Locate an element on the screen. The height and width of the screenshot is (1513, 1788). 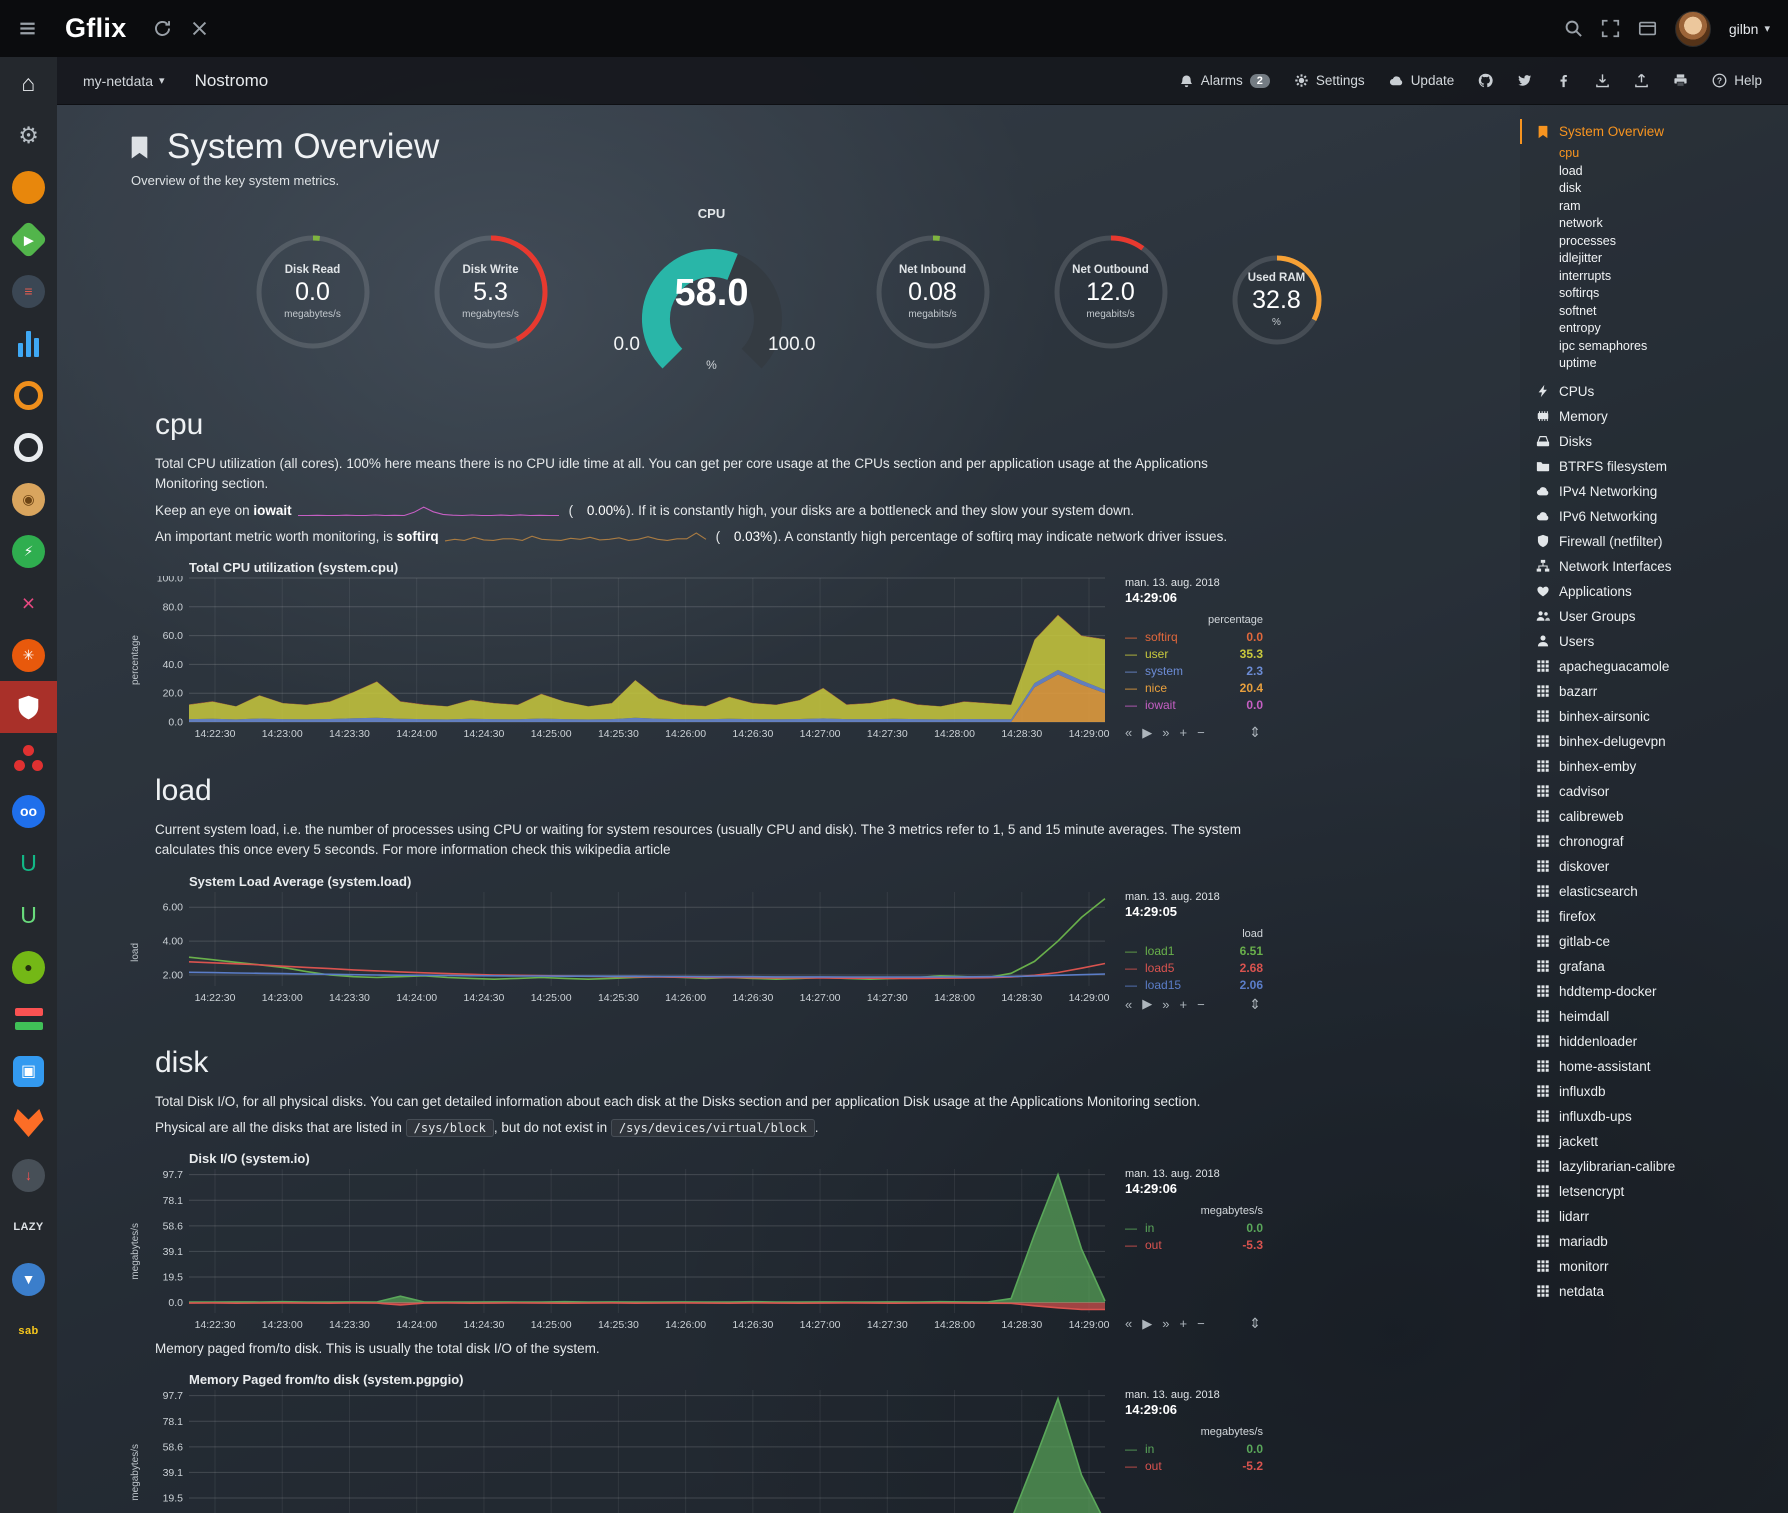
menu-item-letsencrypt: letsencrypt is located at coordinates (1658, 1191).